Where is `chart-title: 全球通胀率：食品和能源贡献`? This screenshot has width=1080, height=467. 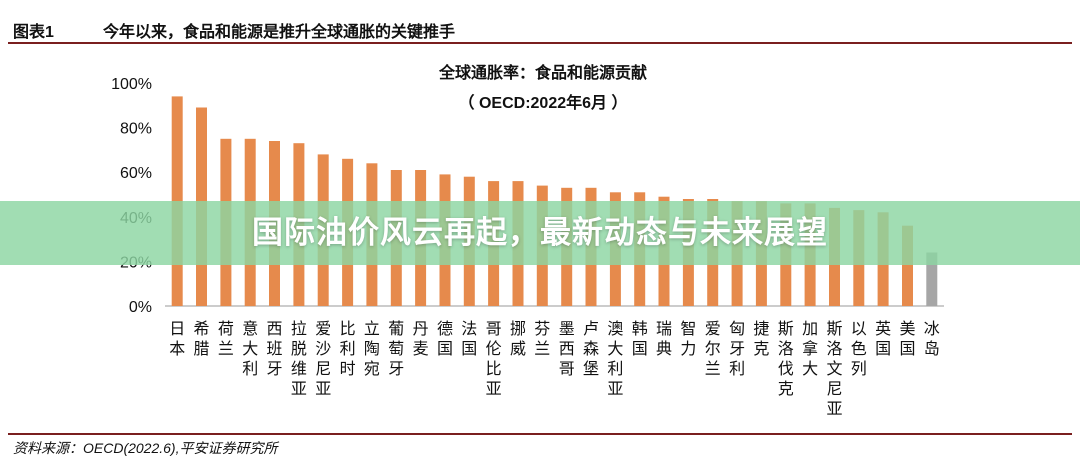
chart-title: 全球通胀率：食品和能源贡献 is located at coordinates (542, 72).